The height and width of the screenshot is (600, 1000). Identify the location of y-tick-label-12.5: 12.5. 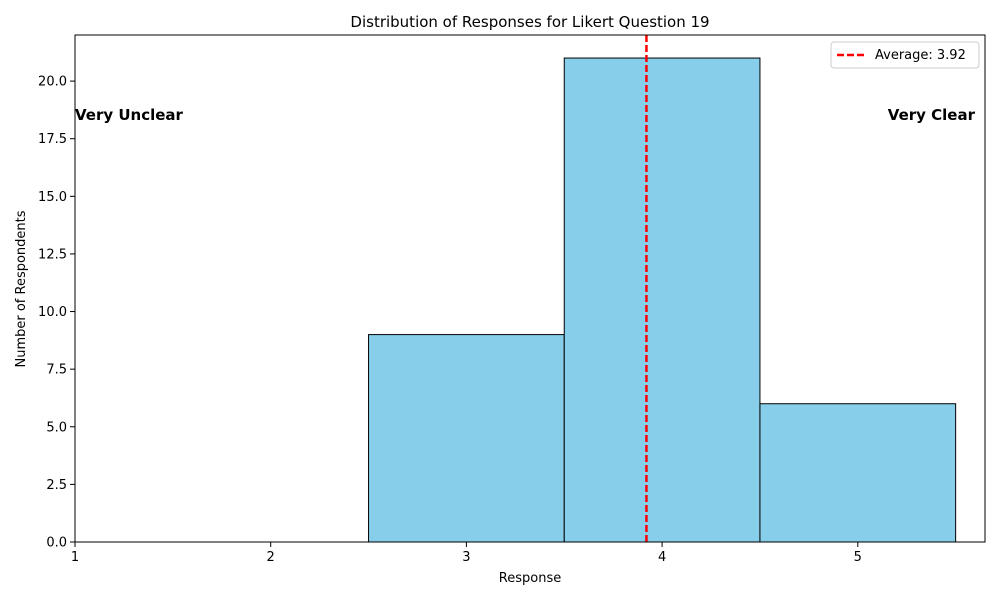
(52, 254).